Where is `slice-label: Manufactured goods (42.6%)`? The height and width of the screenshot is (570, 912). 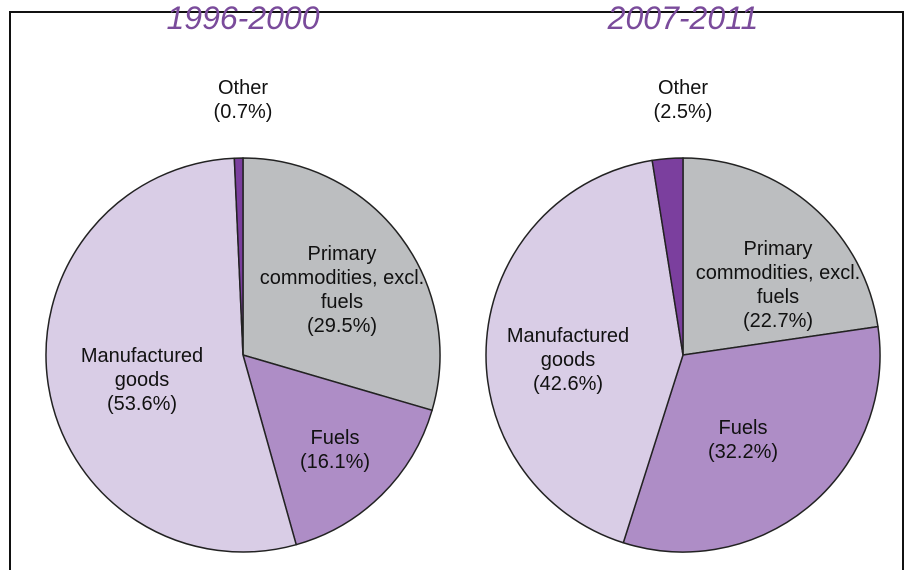
slice-label: Manufactured goods (42.6%) is located at coordinates (568, 360).